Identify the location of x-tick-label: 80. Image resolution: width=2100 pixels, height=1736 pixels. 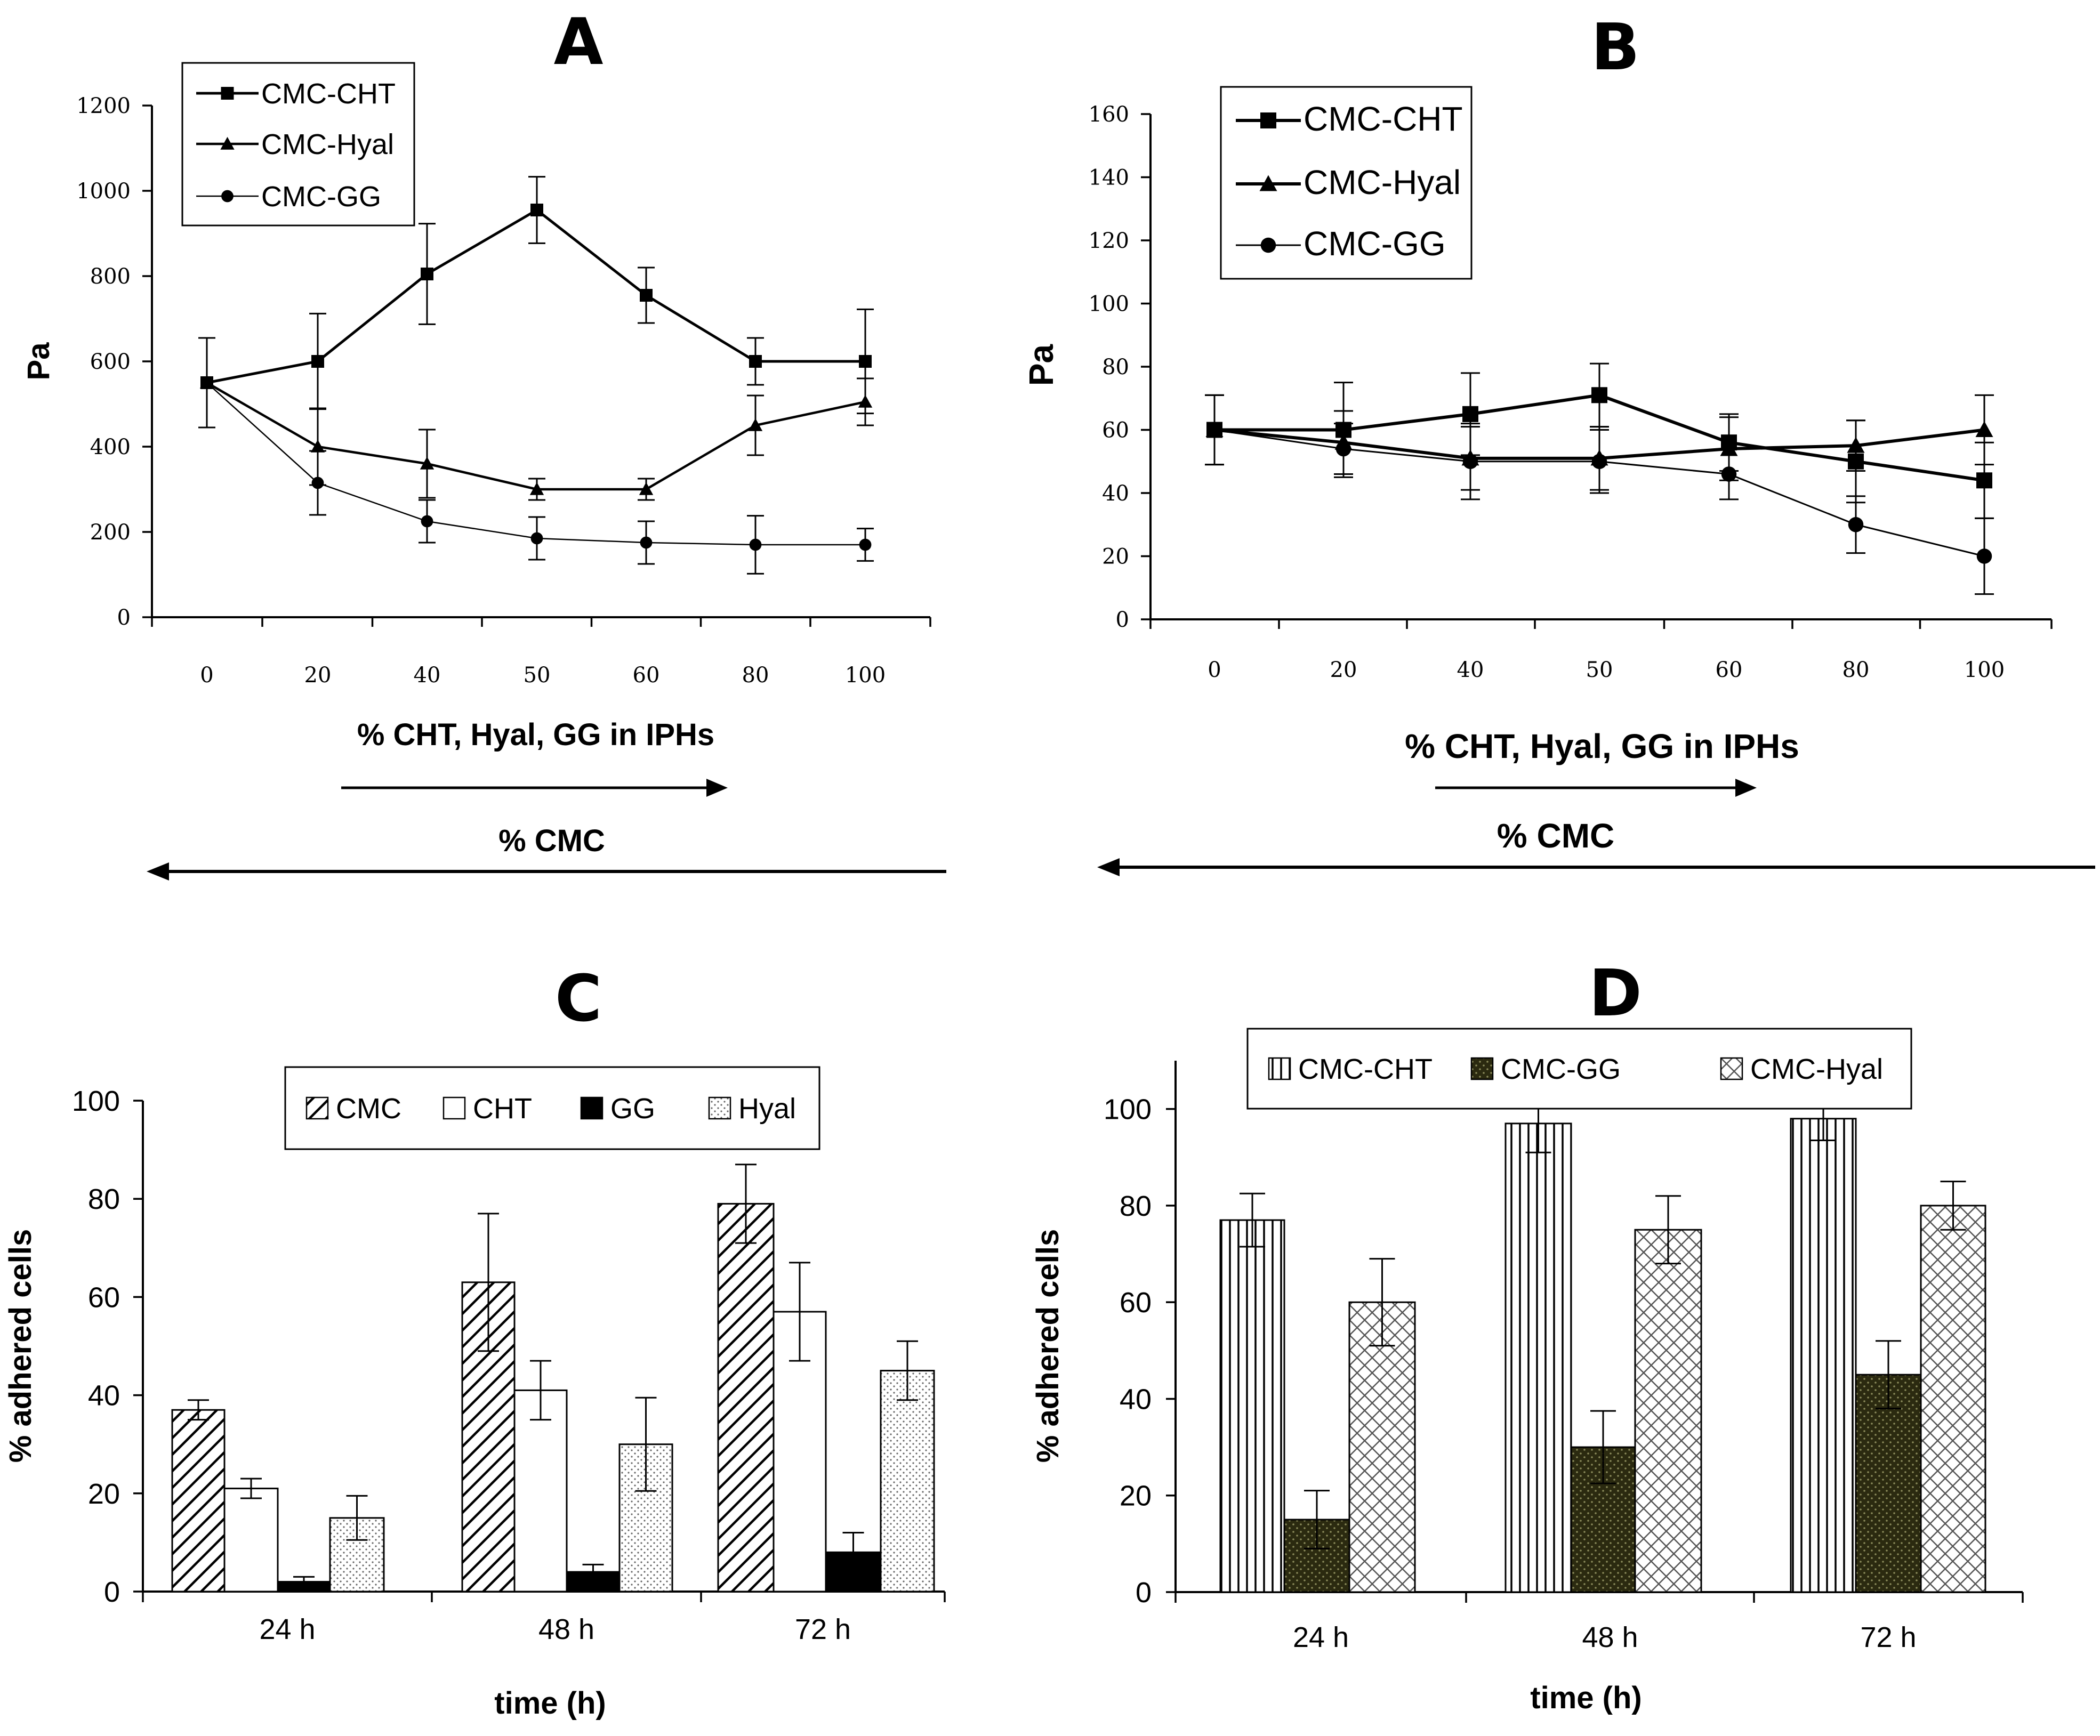
(1856, 670).